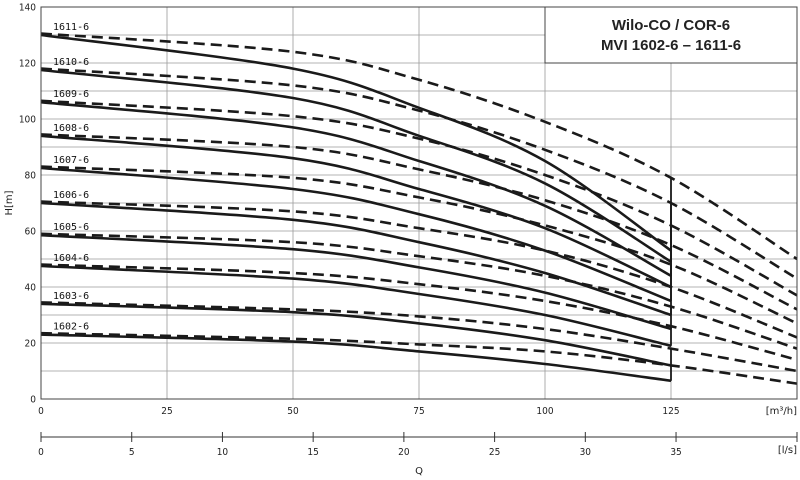 Image resolution: width=800 pixels, height=480 pixels. What do you see at coordinates (586, 452) in the screenshot?
I see `x2-tick-label: 30` at bounding box center [586, 452].